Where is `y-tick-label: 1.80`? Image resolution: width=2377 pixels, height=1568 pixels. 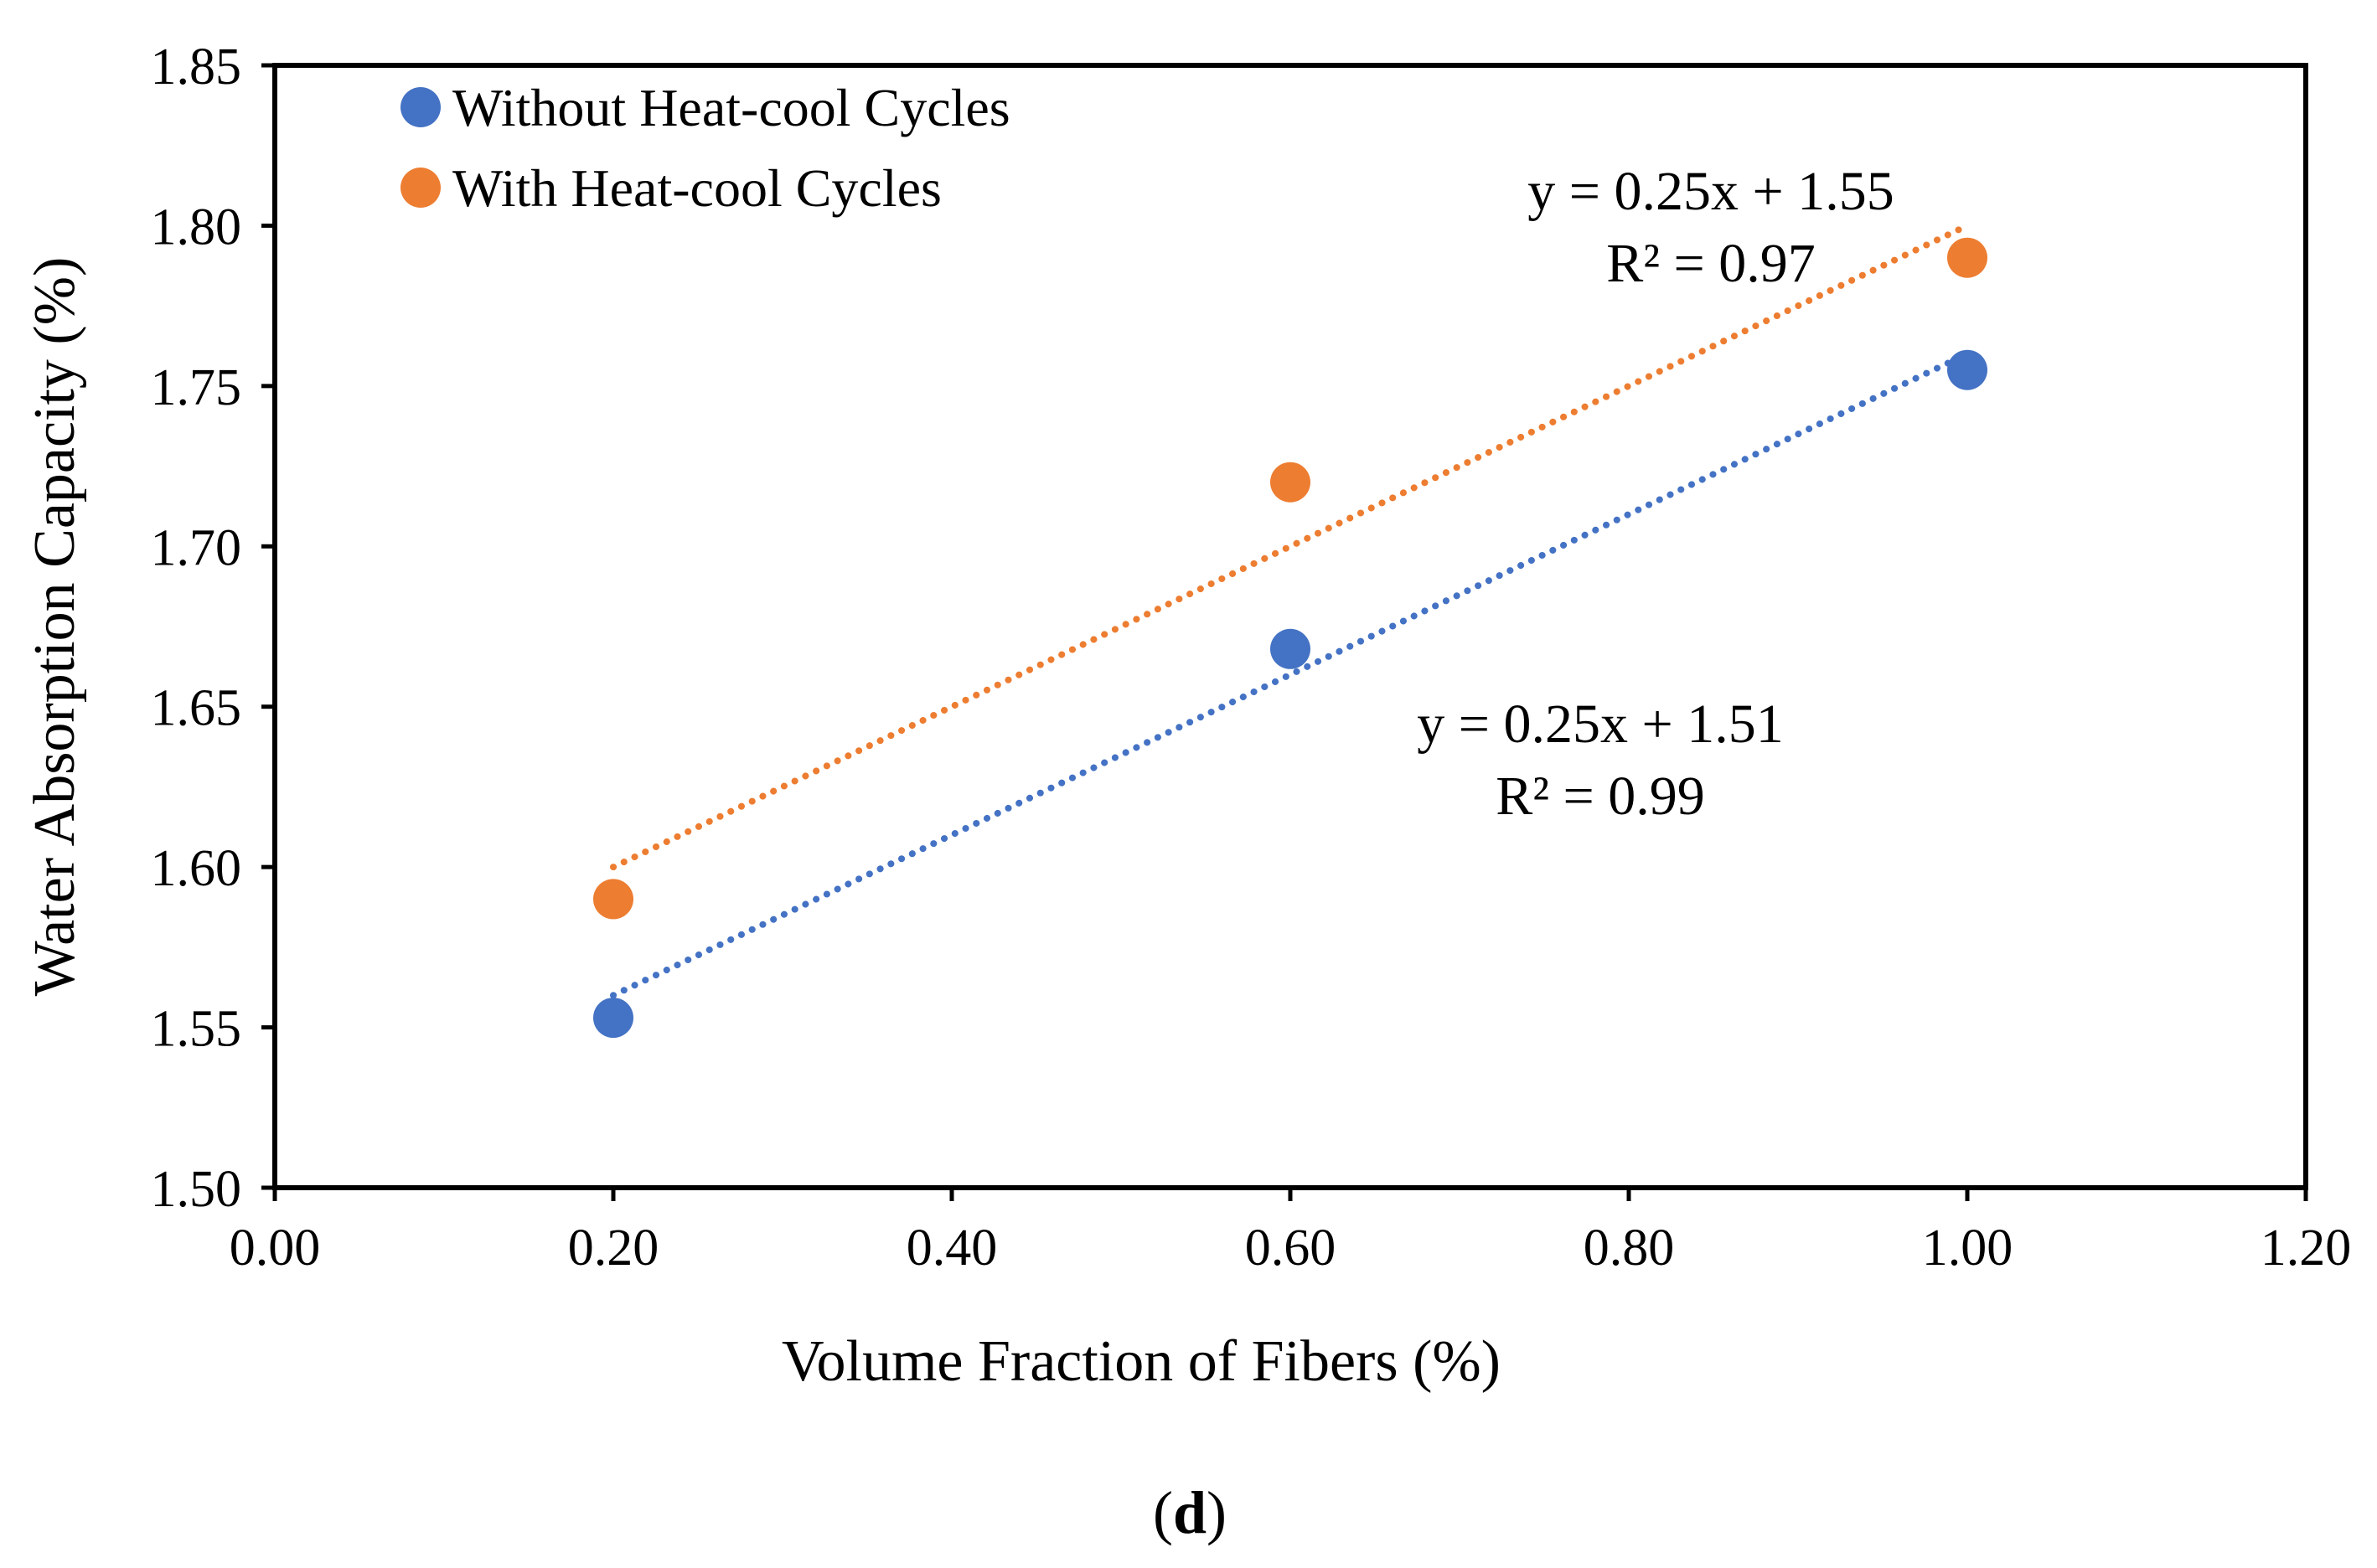
y-tick-label: 1.80 is located at coordinates (197, 227).